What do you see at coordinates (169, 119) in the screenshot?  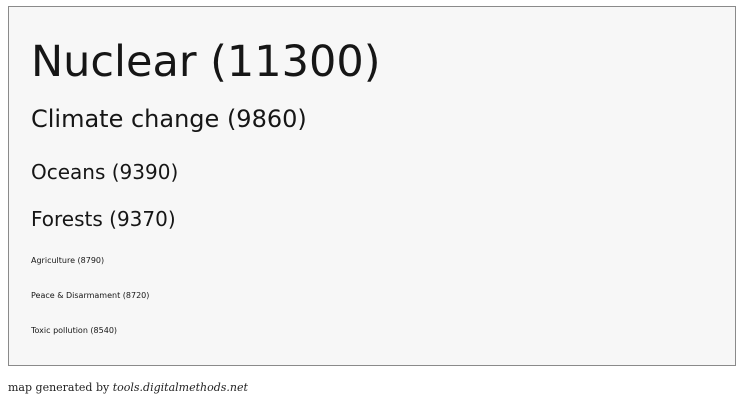 I see `tag: Climate change (9860)` at bounding box center [169, 119].